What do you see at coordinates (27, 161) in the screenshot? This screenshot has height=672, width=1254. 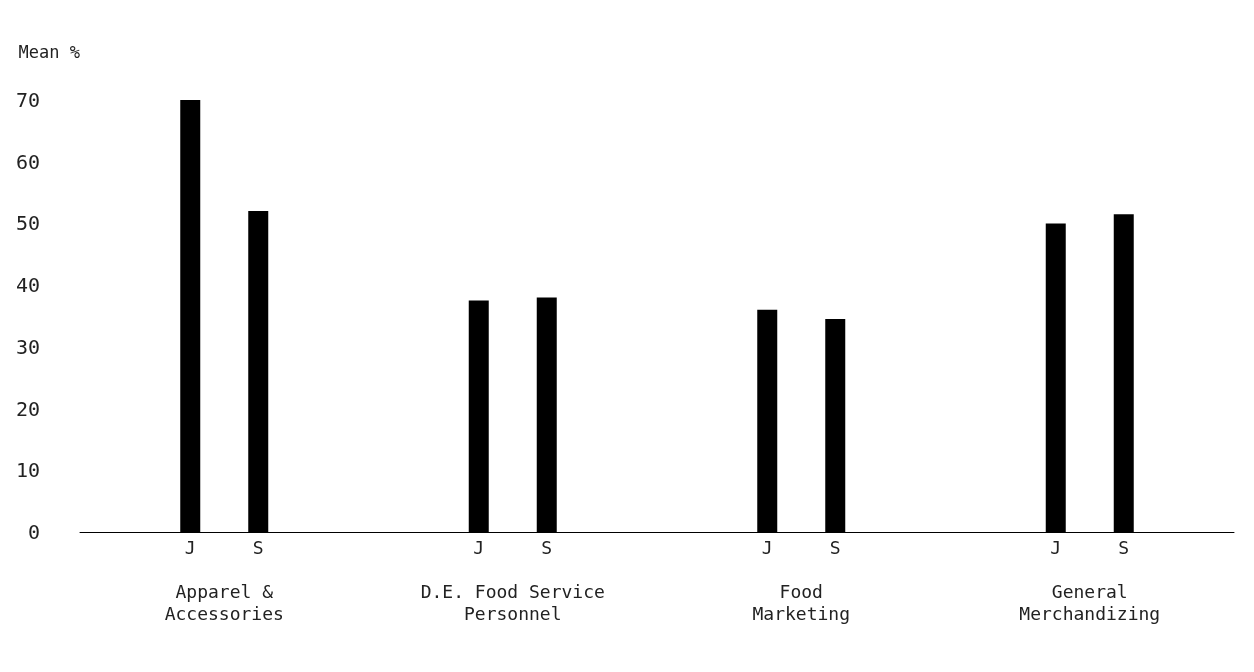 I see `y-tick-label: 60` at bounding box center [27, 161].